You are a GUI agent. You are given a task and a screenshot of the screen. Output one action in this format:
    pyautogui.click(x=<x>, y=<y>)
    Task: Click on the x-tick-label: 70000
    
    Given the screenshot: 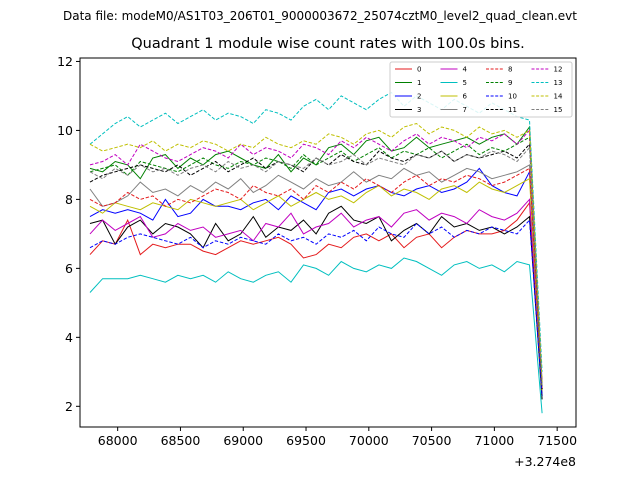 What is the action you would take?
    pyautogui.click(x=369, y=440)
    